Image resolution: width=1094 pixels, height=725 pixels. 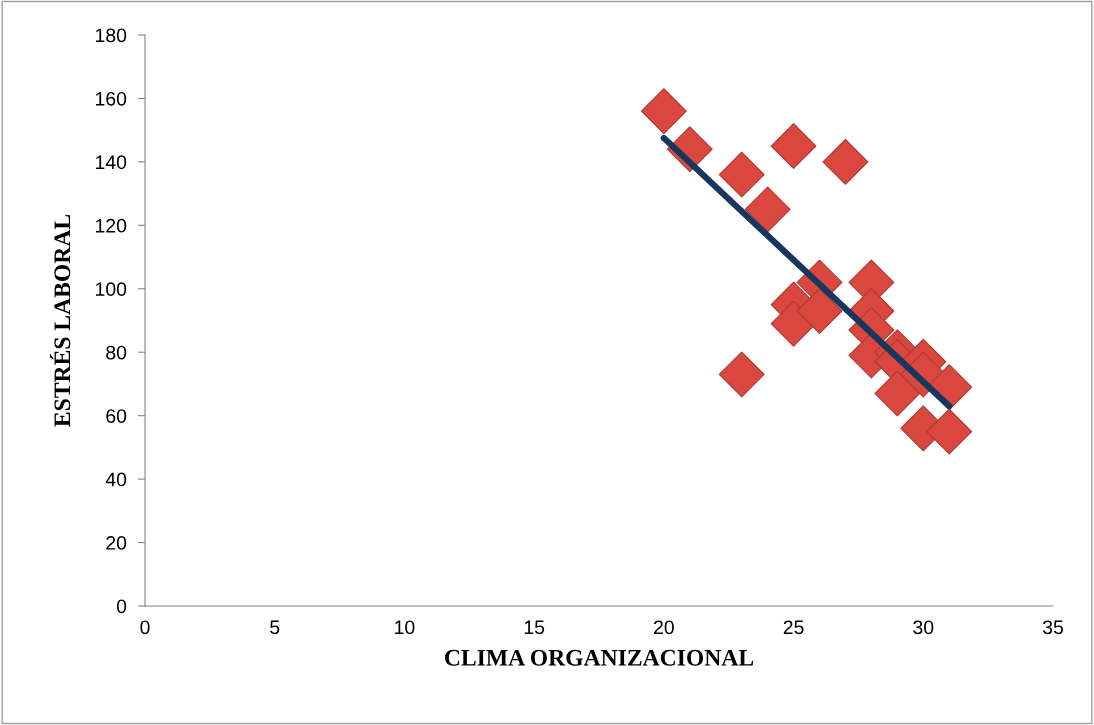 I want to click on y-tick-label: 40, so click(x=116, y=479).